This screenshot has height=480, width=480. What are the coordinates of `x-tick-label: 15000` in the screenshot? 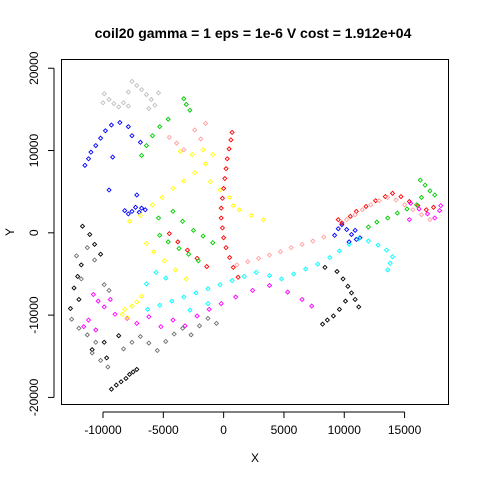 It's located at (405, 430).